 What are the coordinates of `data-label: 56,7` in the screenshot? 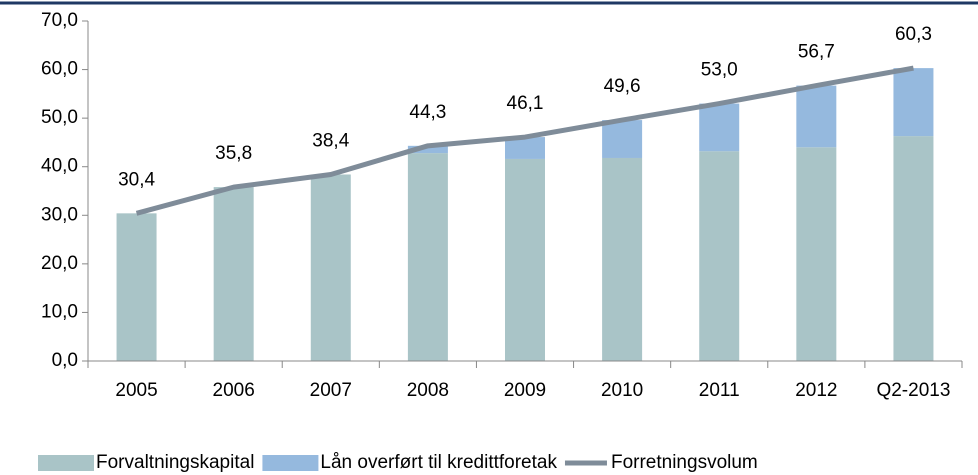 It's located at (816, 52).